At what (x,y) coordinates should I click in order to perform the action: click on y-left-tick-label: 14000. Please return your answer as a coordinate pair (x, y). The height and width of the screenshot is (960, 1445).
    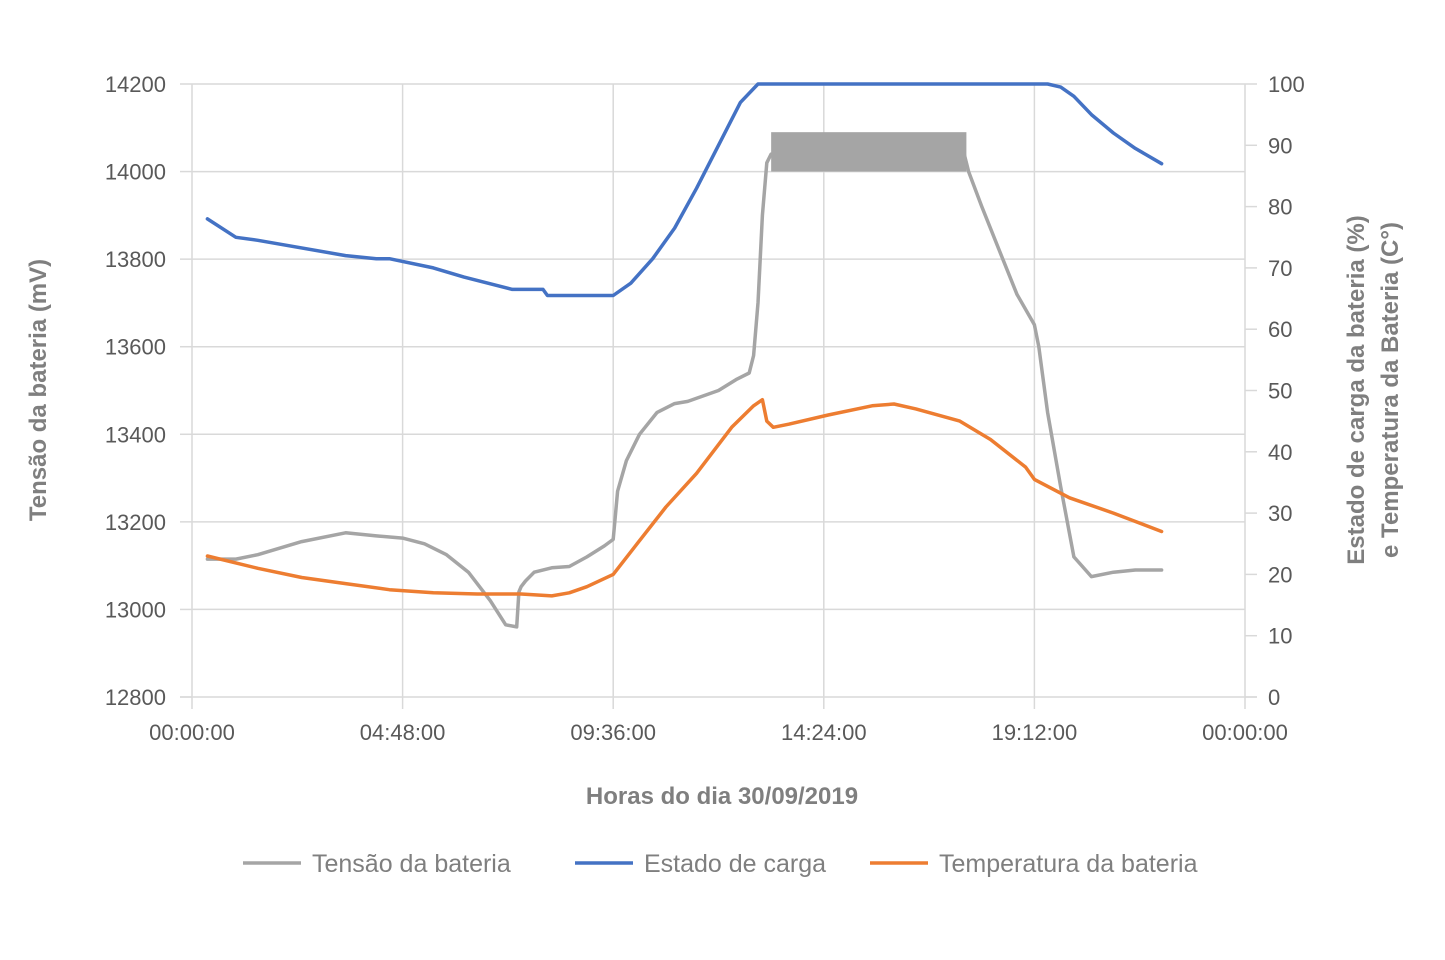
    Looking at the image, I should click on (135, 172).